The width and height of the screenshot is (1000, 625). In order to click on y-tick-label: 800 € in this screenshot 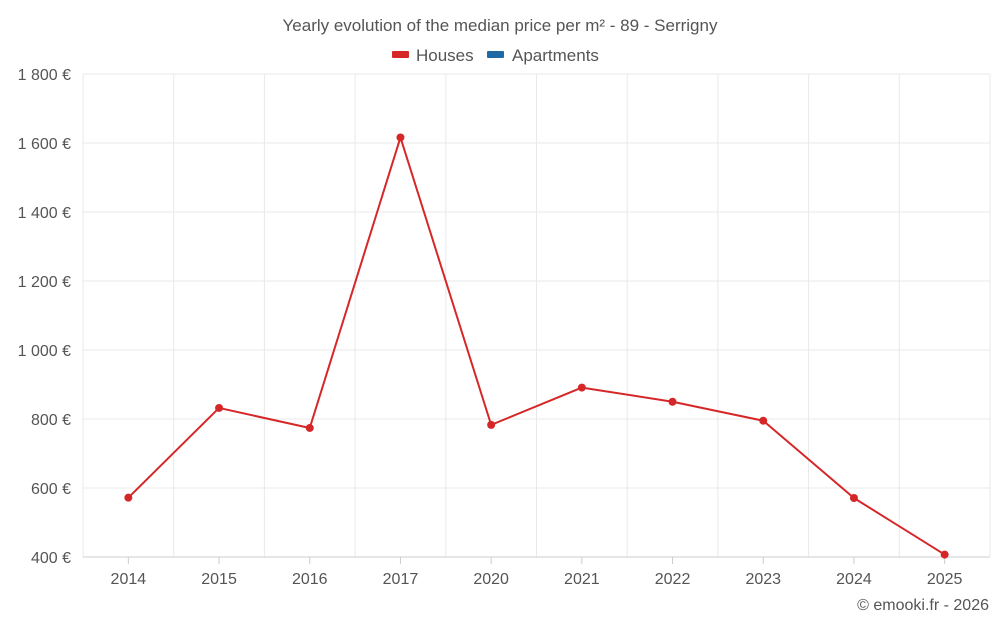, I will do `click(51, 420)`.